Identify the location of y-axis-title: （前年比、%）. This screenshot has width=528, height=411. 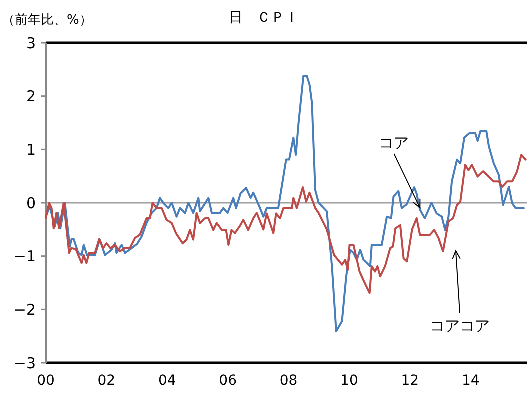
(47, 20).